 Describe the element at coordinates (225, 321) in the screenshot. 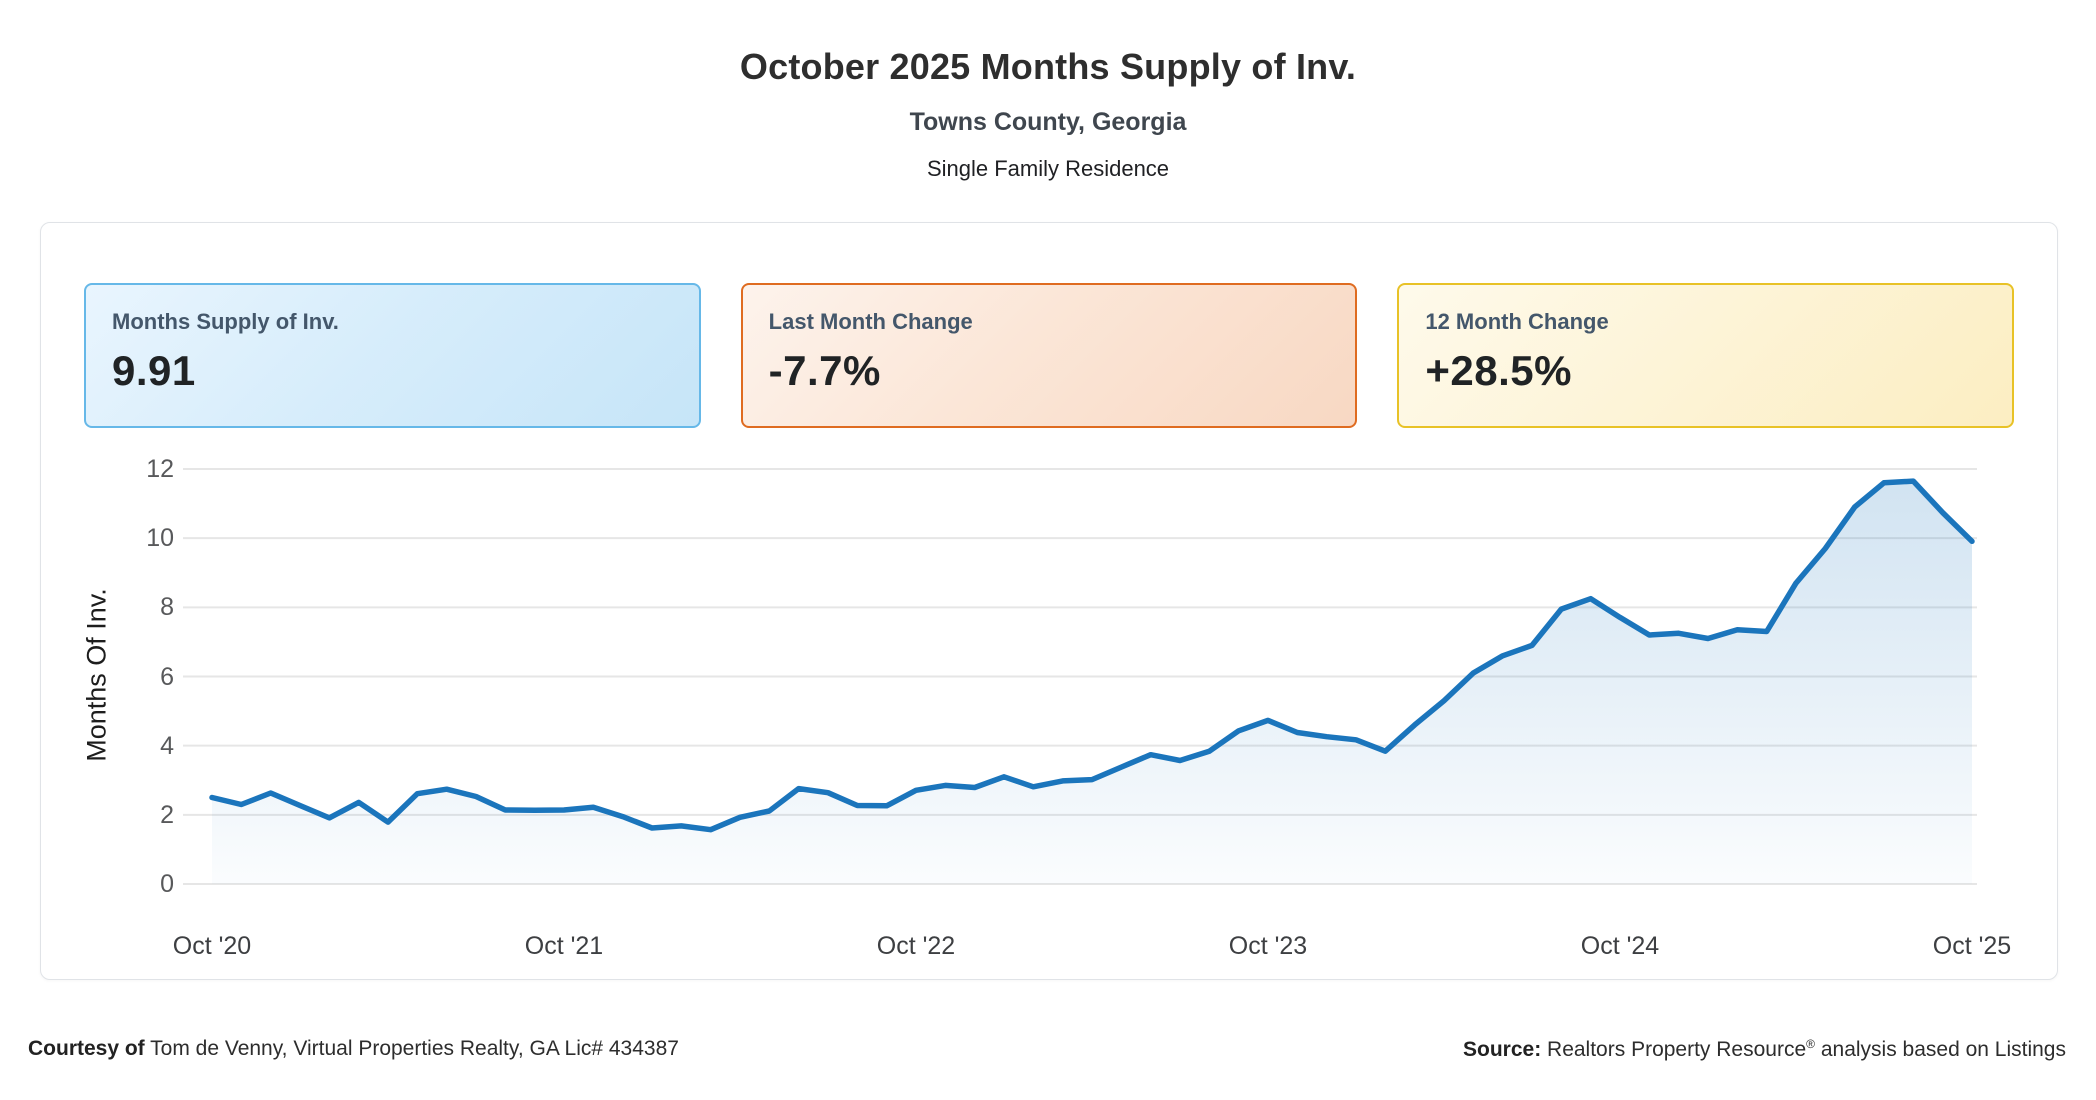

I see `stat-card-label: Months Supply of Inv.` at that location.